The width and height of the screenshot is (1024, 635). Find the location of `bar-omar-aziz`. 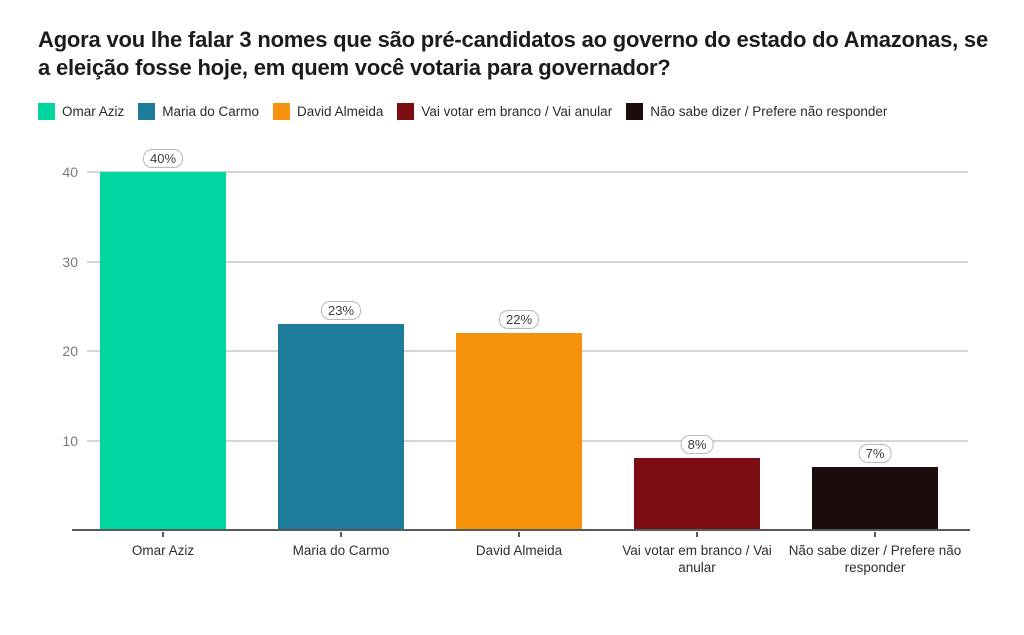

bar-omar-aziz is located at coordinates (163, 351).